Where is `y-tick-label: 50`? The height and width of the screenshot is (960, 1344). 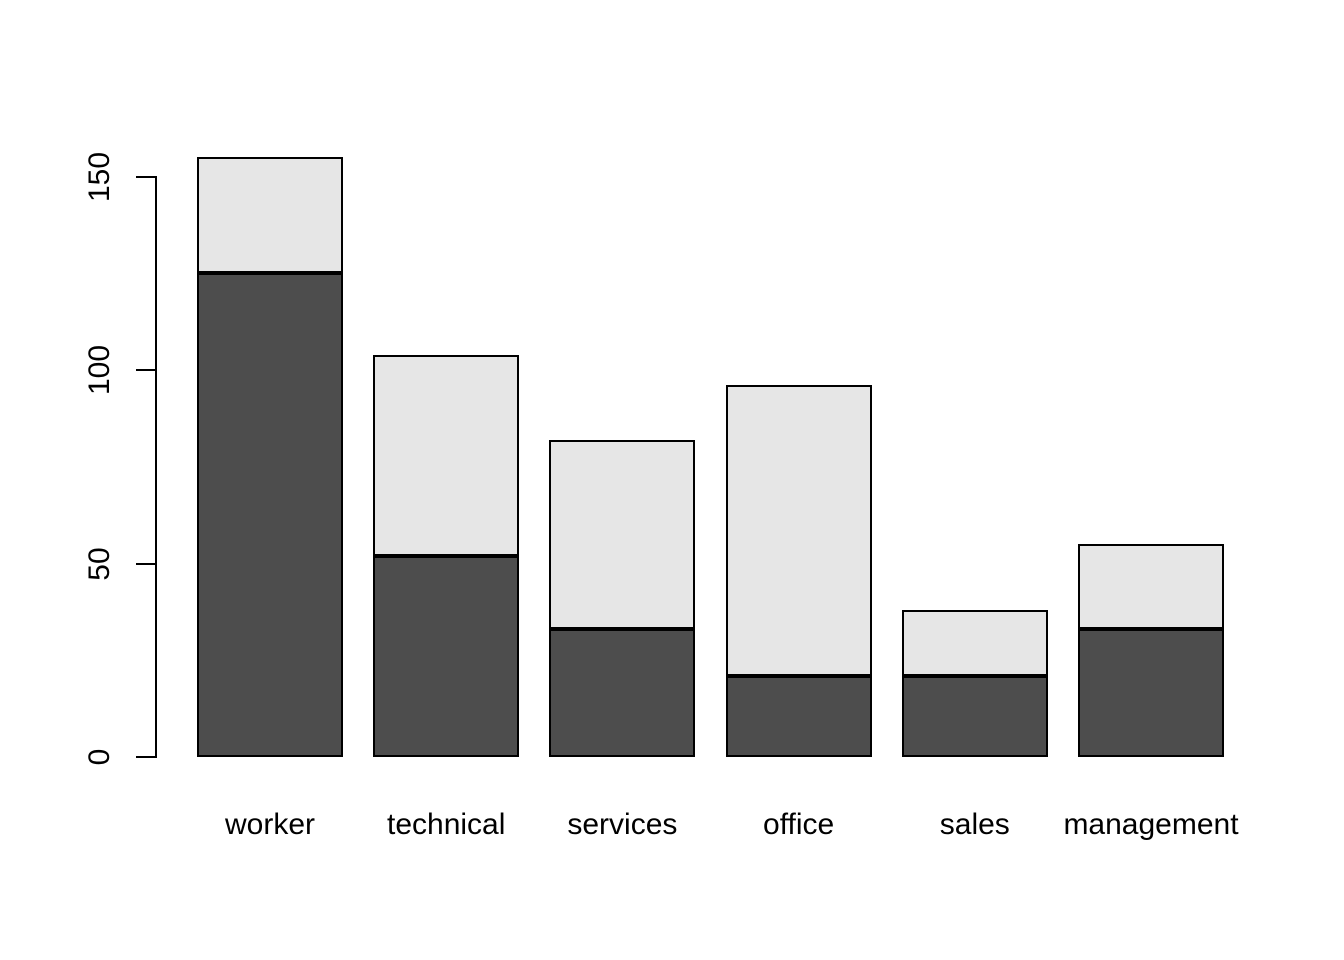
y-tick-label: 50 is located at coordinates (99, 563).